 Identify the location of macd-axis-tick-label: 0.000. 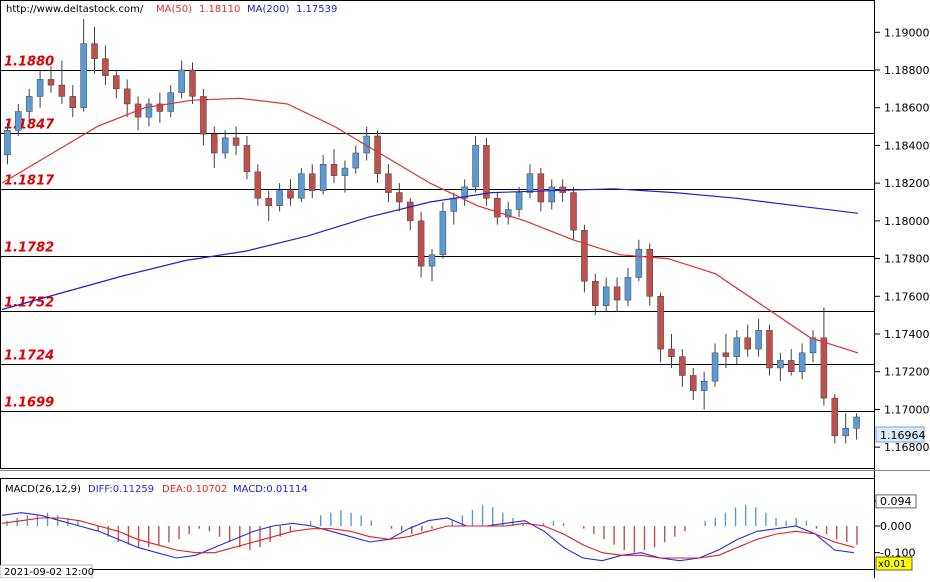
(896, 526).